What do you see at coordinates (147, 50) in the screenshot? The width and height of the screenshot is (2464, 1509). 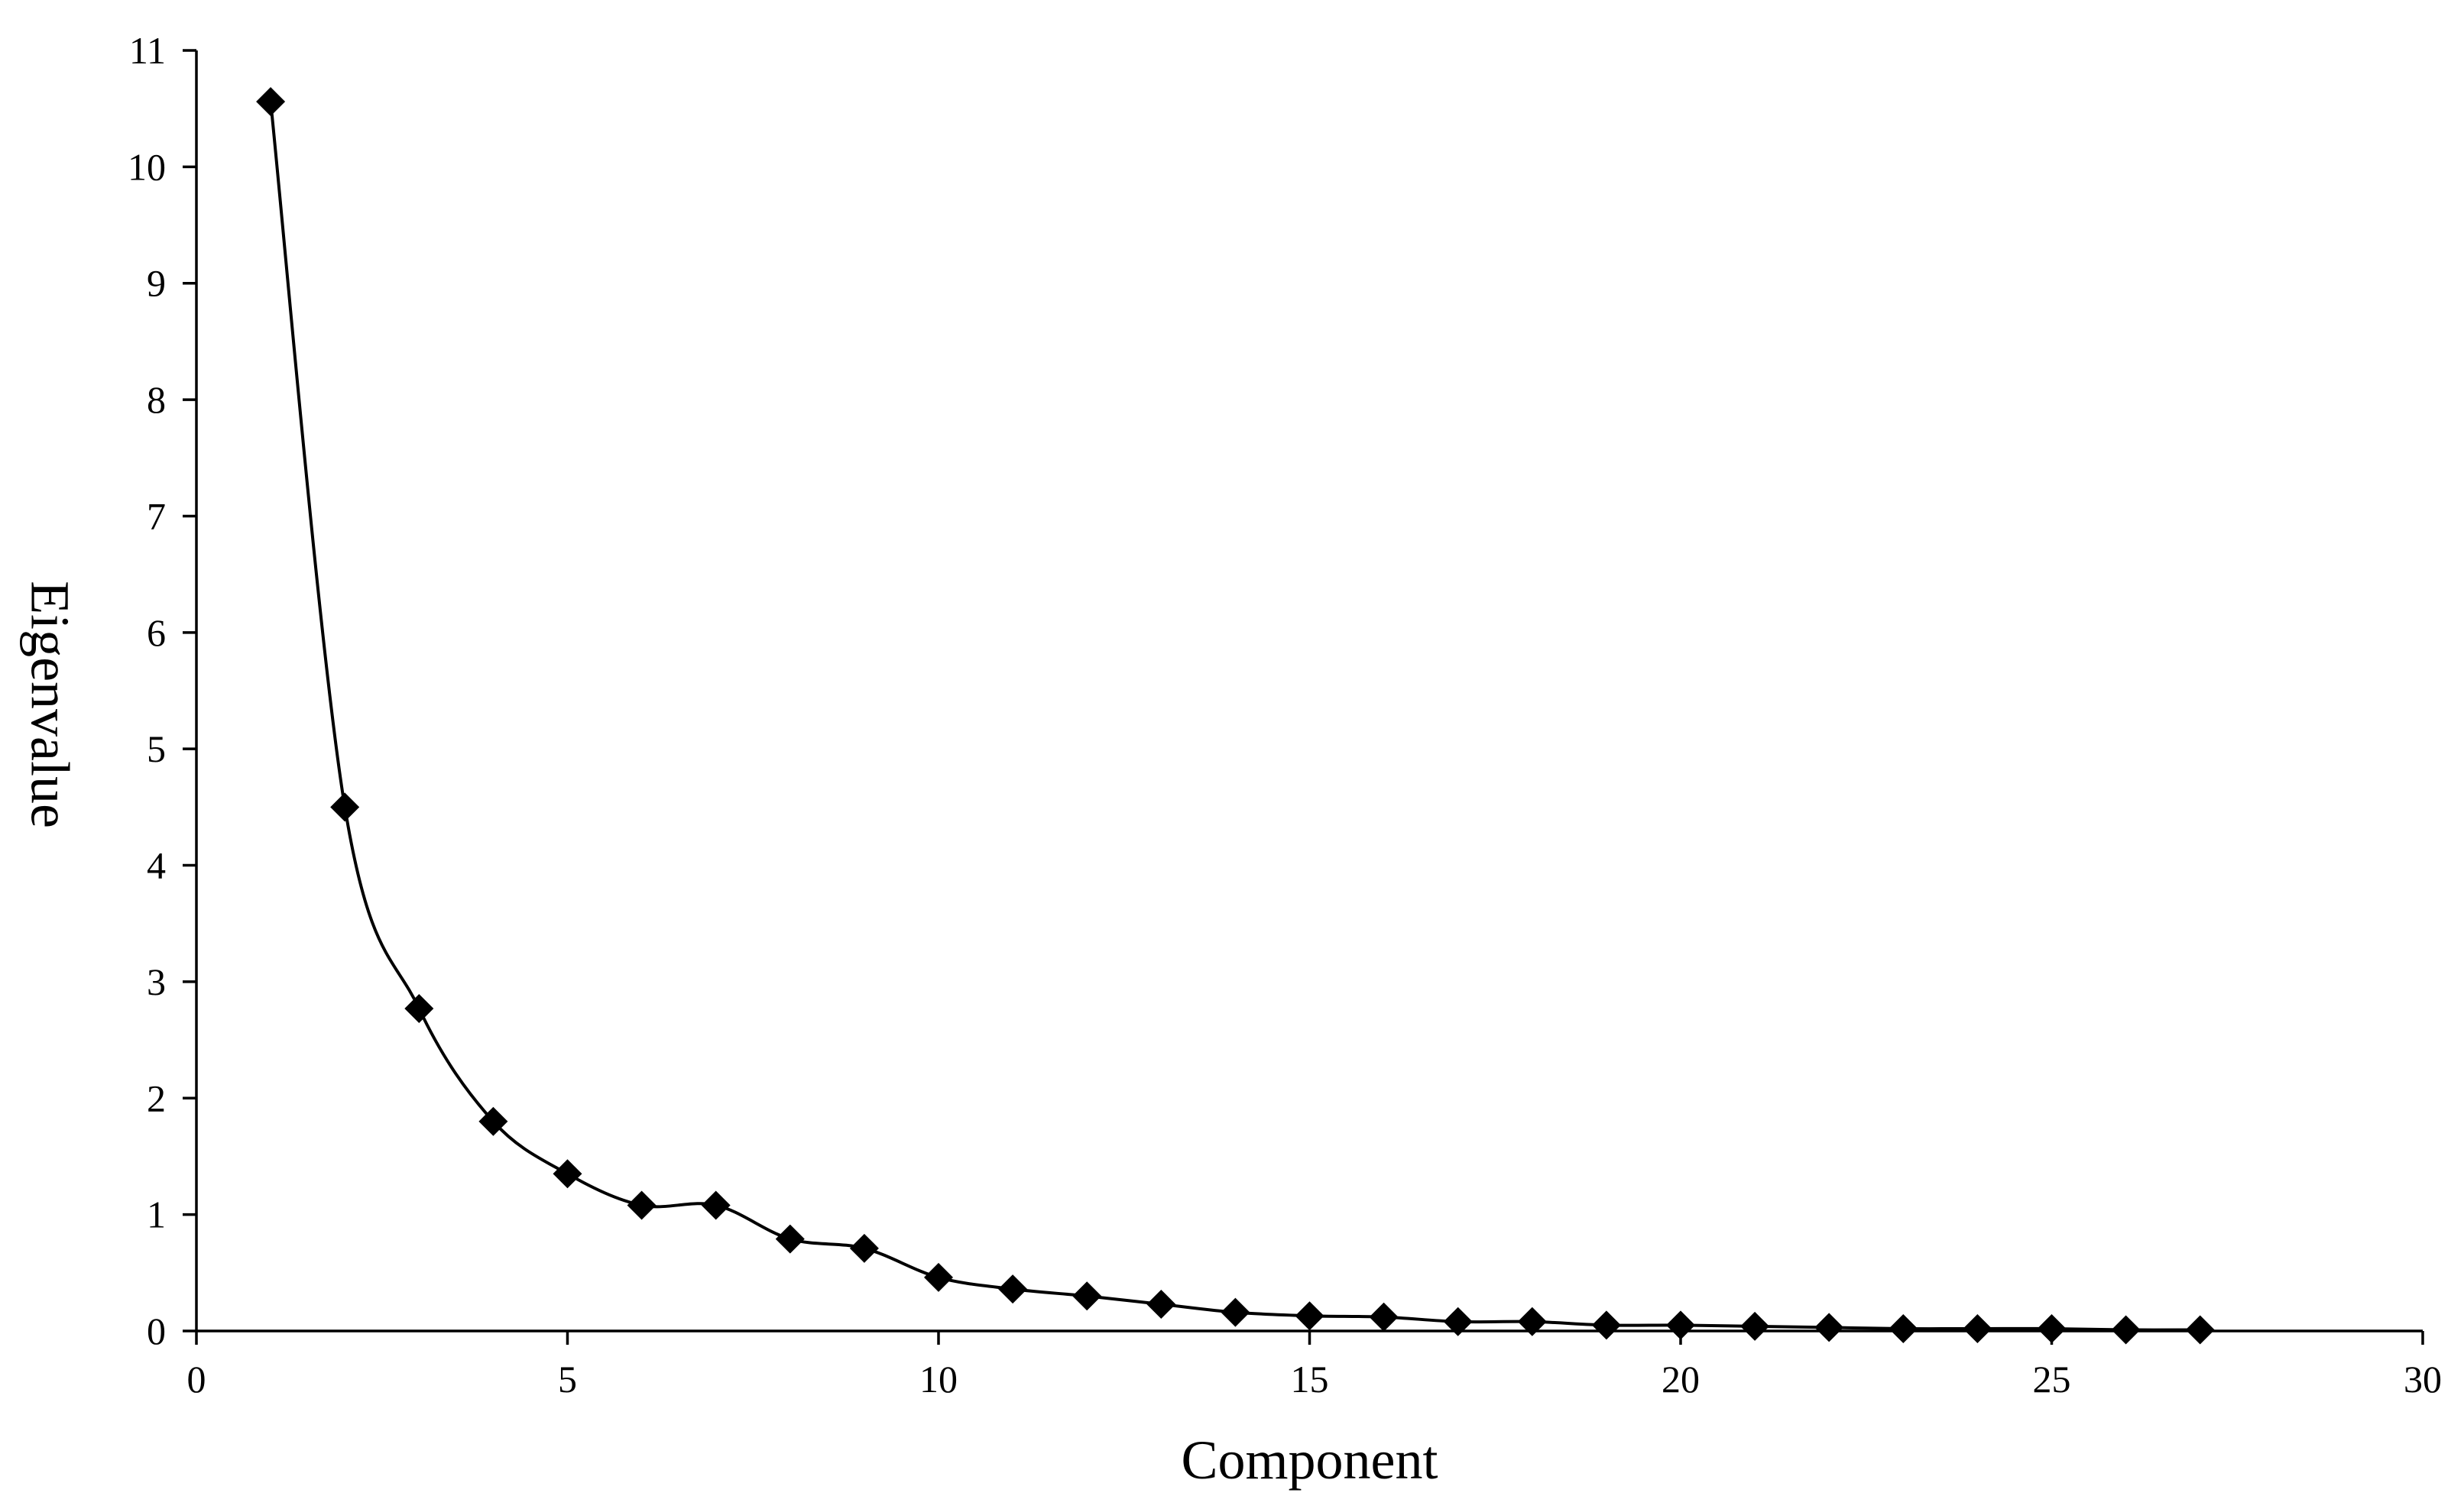 I see `y-tick-label: 11` at bounding box center [147, 50].